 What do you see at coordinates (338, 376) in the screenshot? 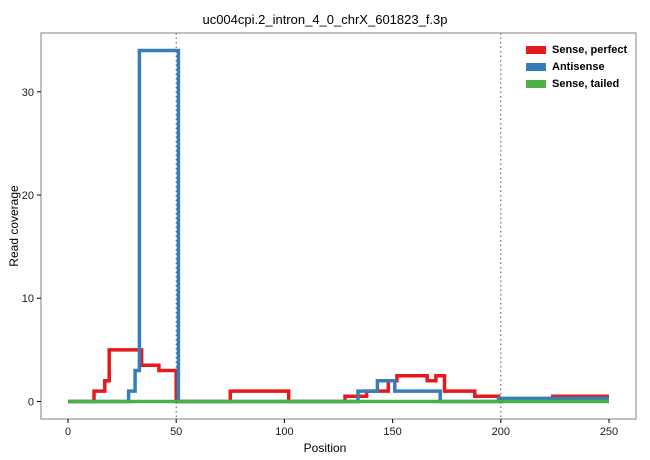
I see `series-sense-perfect` at bounding box center [338, 376].